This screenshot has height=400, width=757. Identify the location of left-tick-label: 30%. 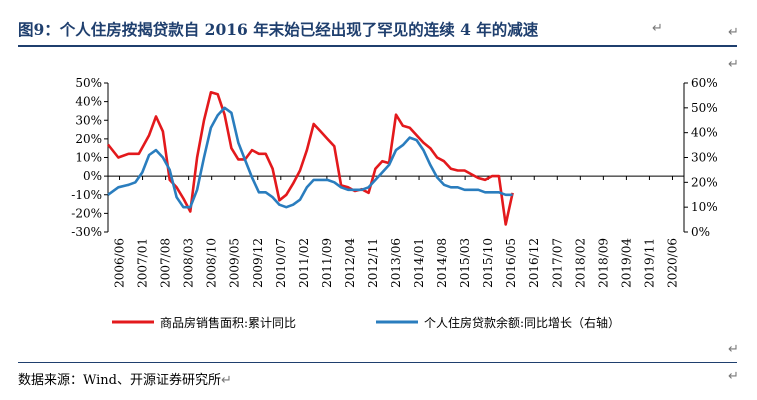
(88, 120).